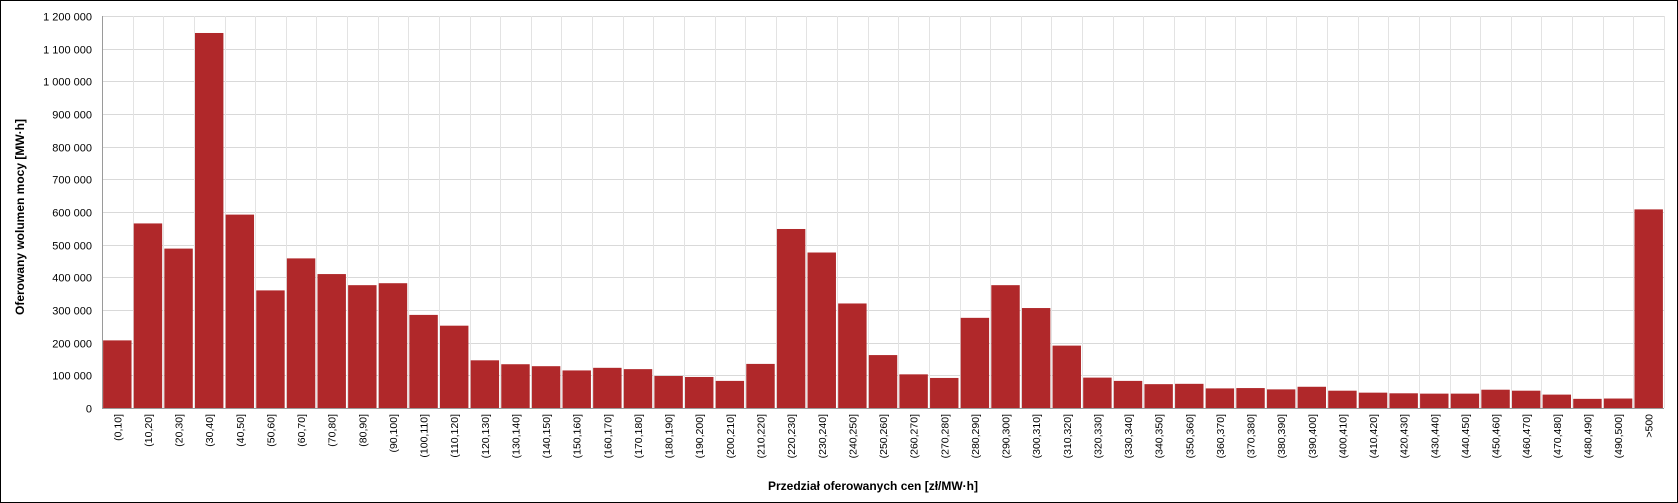 Image resolution: width=1678 pixels, height=503 pixels. I want to click on x-tick-label: (260,270], so click(915, 436).